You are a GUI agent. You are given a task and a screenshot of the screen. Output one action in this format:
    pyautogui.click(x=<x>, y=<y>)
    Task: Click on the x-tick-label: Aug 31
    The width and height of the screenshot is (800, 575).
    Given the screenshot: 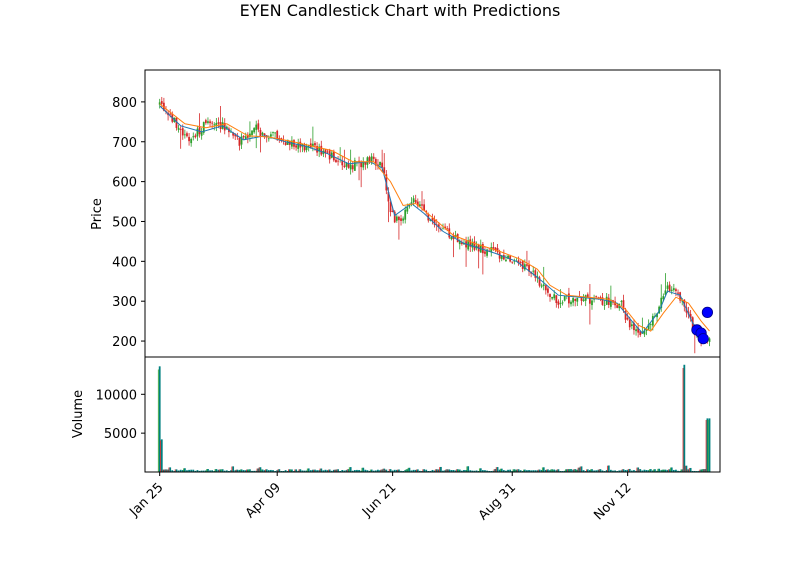 What is the action you would take?
    pyautogui.click(x=497, y=501)
    